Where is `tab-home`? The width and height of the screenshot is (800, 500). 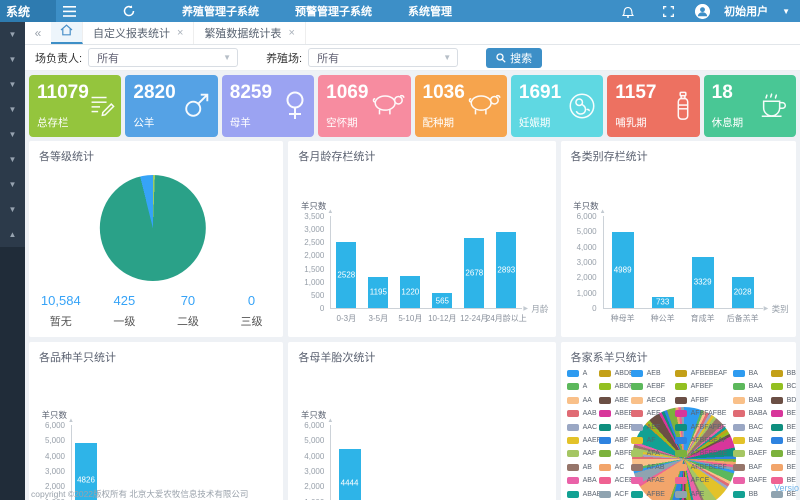 tab-home is located at coordinates (67, 33).